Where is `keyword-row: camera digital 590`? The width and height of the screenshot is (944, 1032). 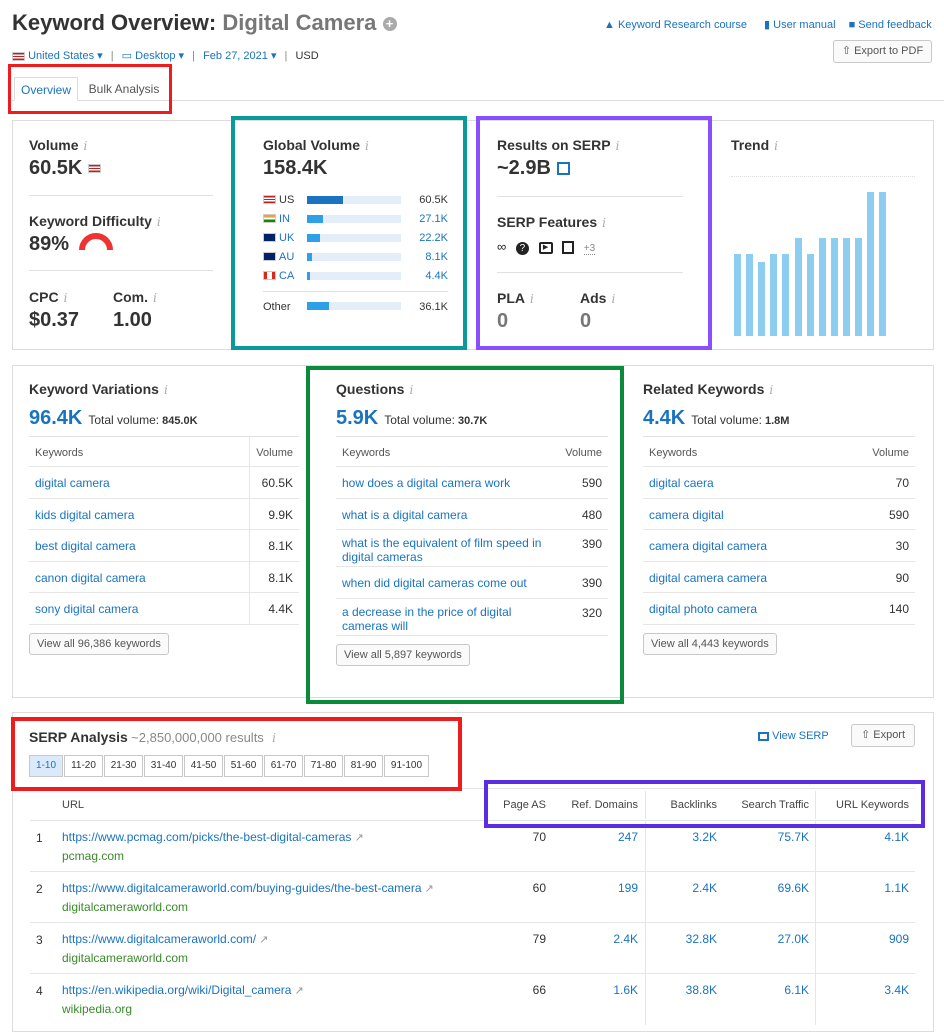
keyword-row: camera digital 590 is located at coordinates (779, 513).